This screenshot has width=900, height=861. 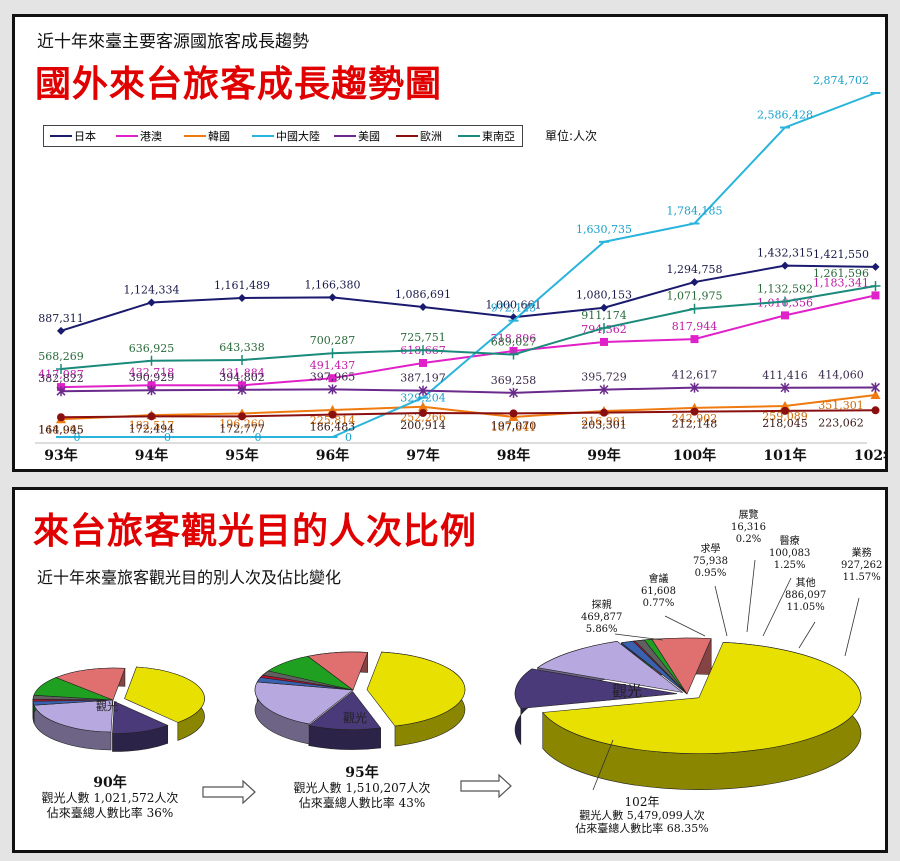 What do you see at coordinates (139, 136) in the screenshot?
I see `legend-item: 港澳` at bounding box center [139, 136].